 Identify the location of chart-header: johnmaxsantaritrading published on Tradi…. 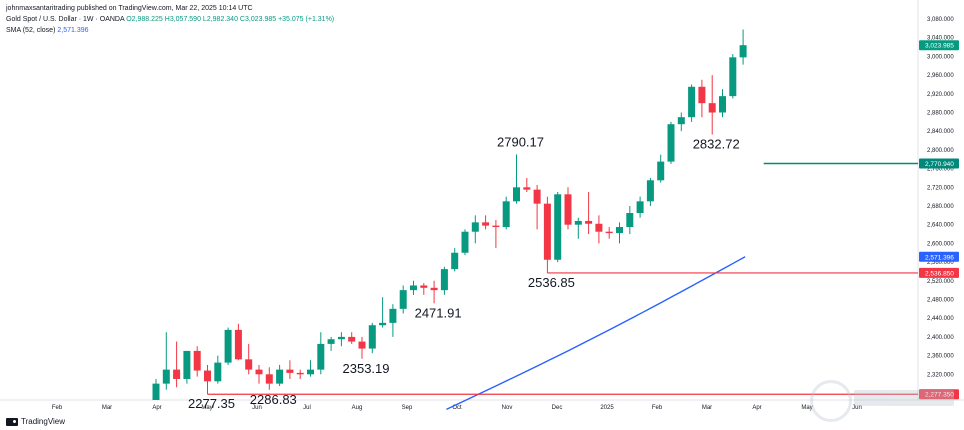
(170, 19).